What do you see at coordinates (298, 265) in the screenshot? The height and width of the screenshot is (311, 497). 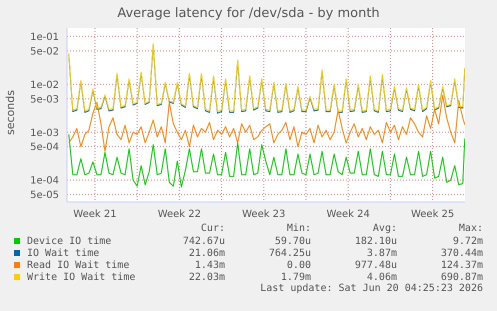 I see `text: 0.00` at bounding box center [298, 265].